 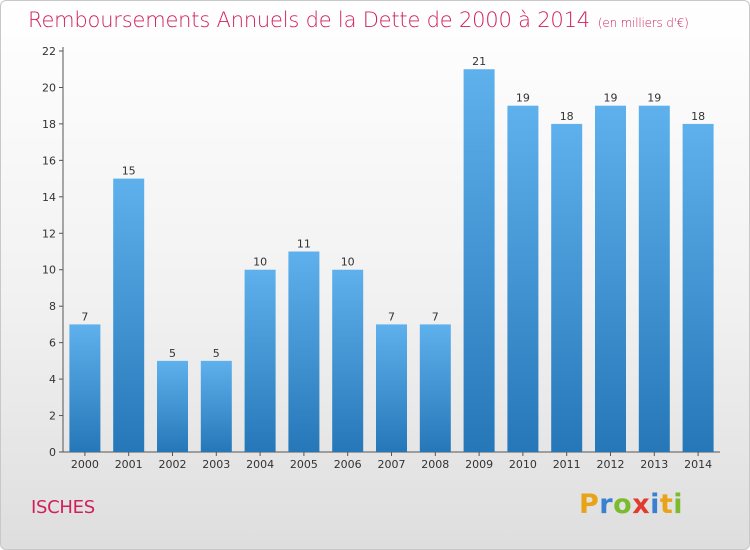 I want to click on x-tick-label: 2001, so click(x=129, y=464).